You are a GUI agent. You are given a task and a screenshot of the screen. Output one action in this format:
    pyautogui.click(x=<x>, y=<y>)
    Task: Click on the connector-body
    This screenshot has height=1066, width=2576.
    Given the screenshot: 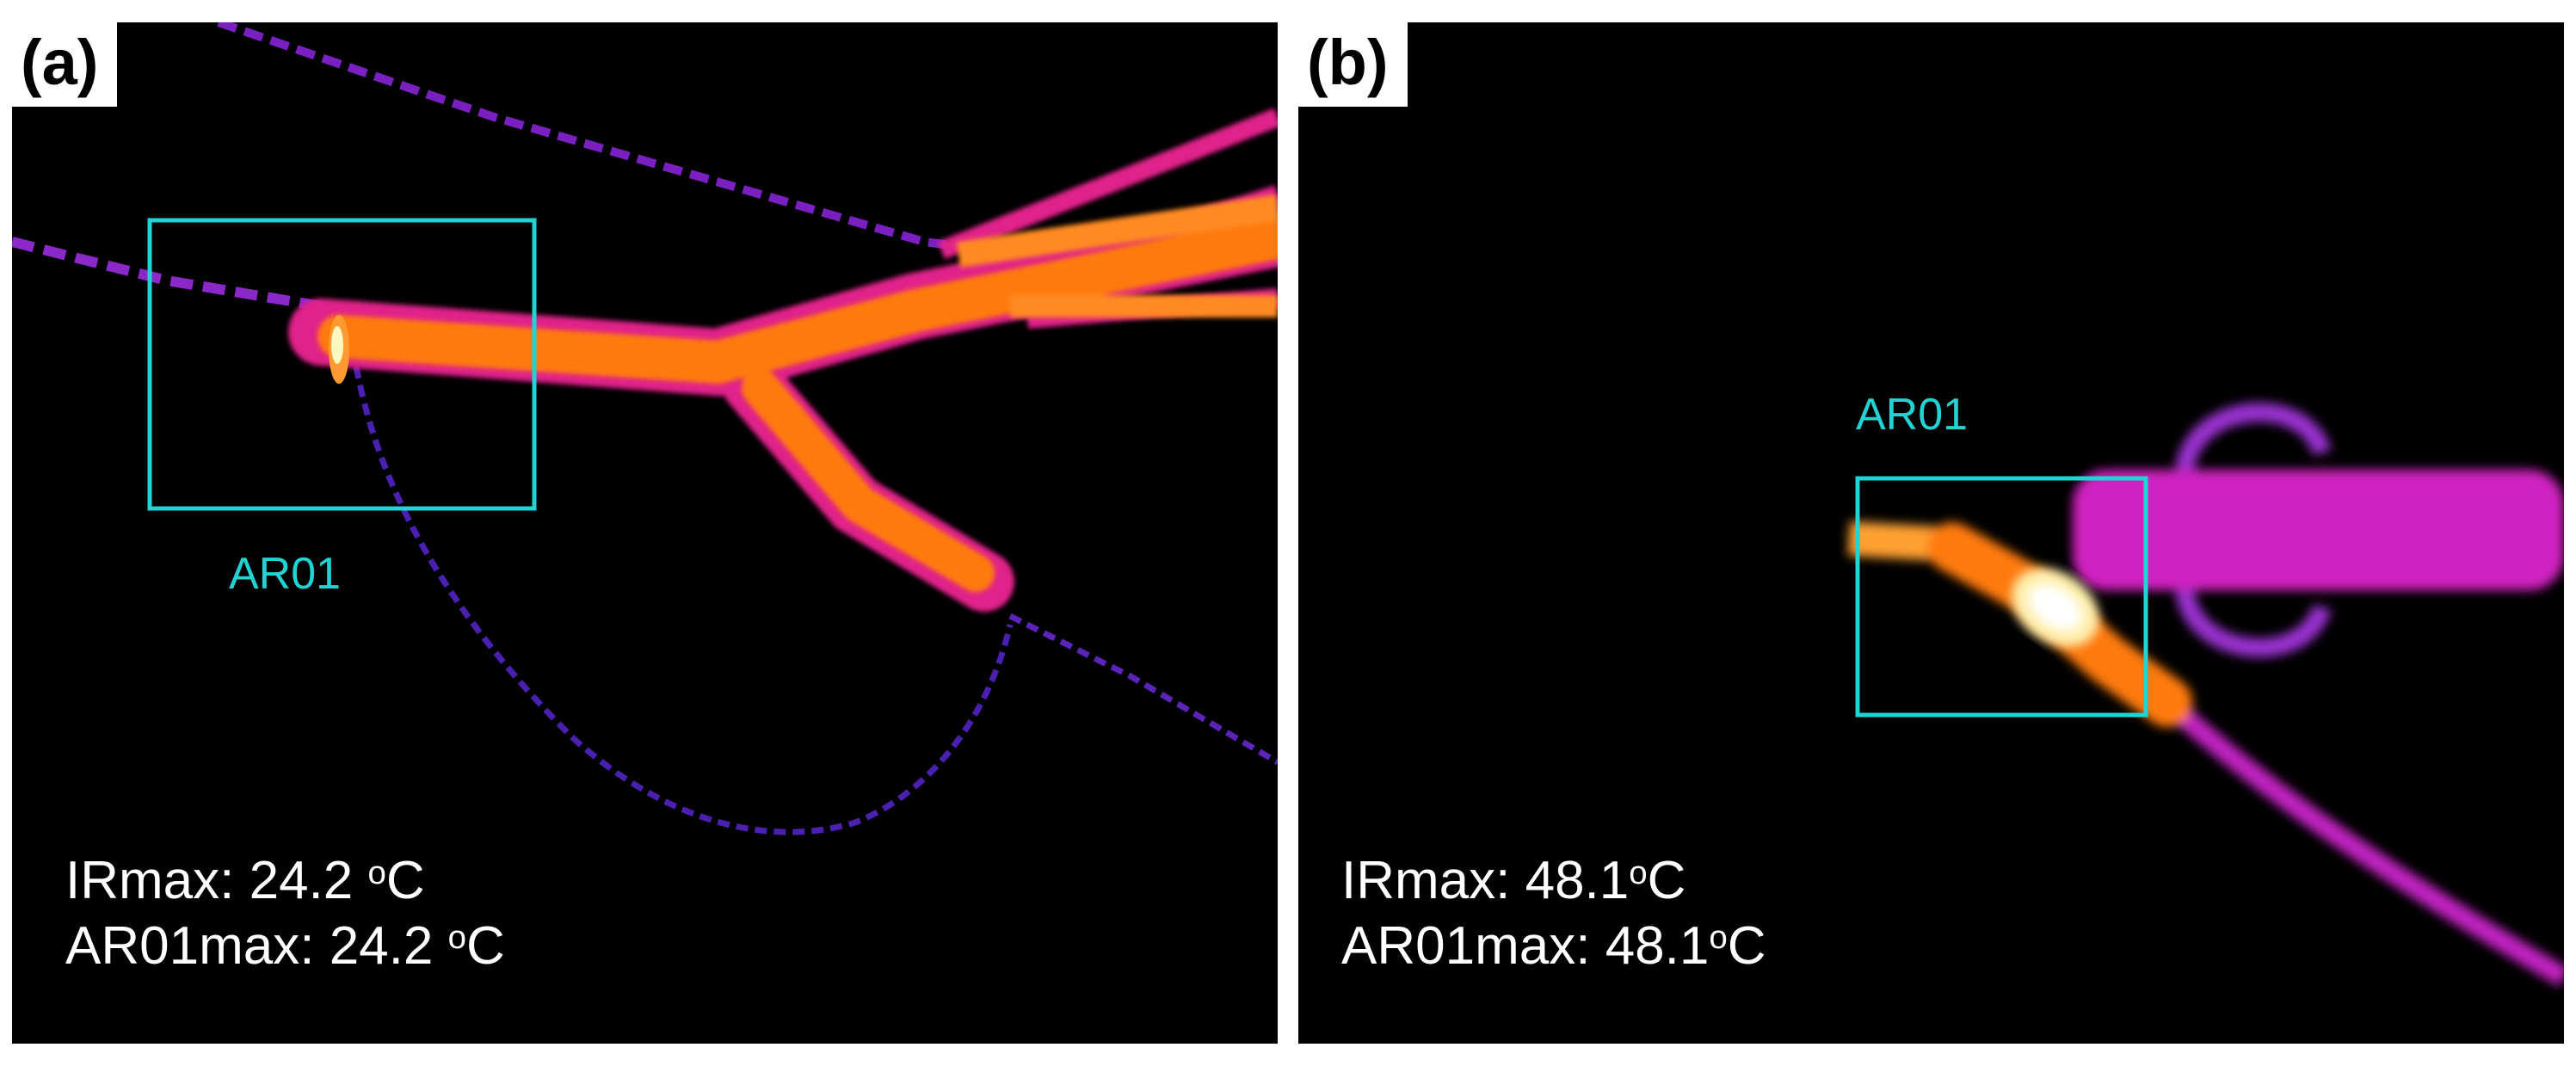 What is the action you would take?
    pyautogui.click(x=2319, y=530)
    